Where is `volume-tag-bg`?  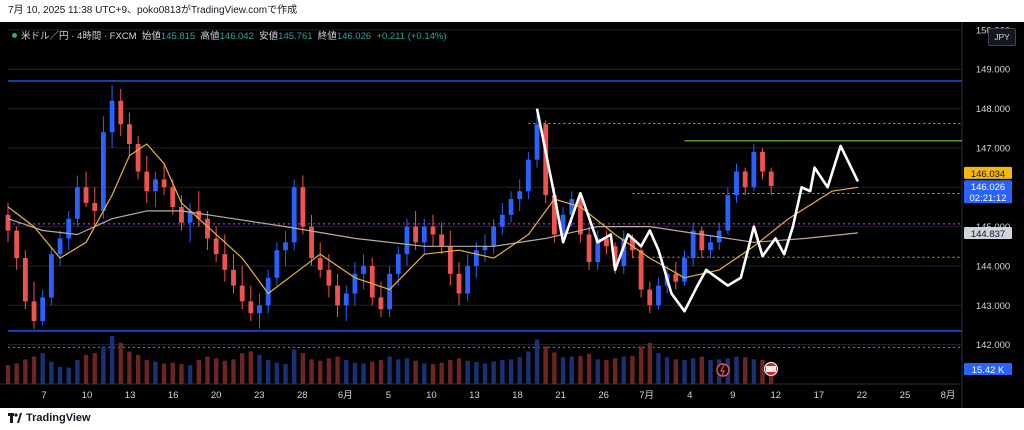
volume-tag-bg is located at coordinates (988, 369).